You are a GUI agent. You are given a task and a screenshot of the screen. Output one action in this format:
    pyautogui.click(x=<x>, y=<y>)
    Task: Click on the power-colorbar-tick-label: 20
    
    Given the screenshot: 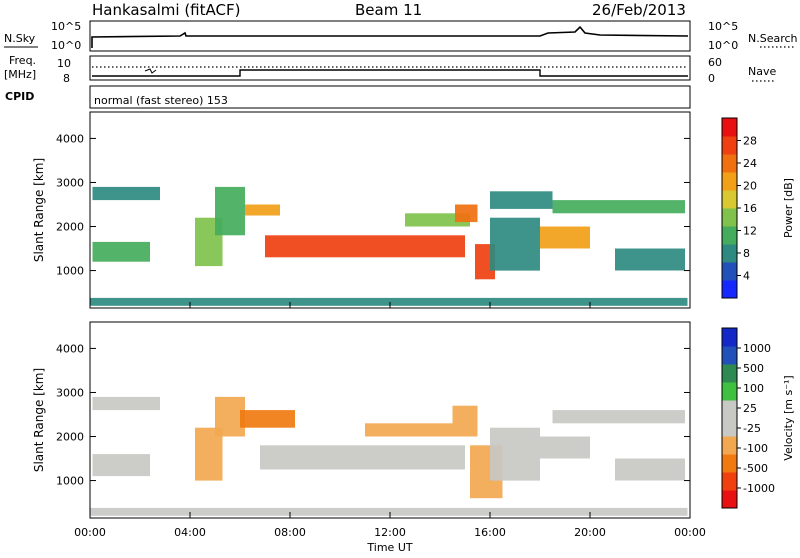 What is the action you would take?
    pyautogui.click(x=750, y=186)
    